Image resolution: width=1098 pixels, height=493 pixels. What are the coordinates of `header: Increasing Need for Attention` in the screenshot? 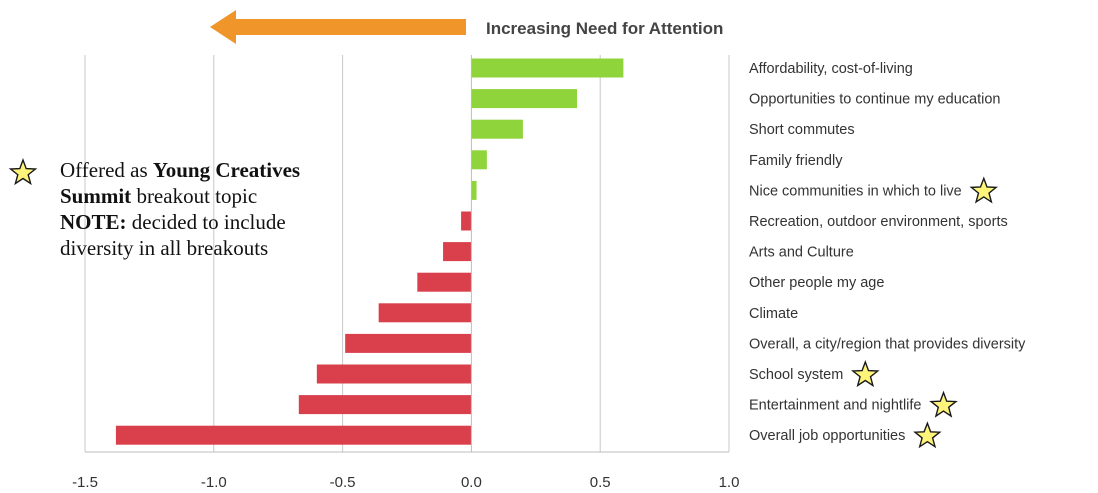 It's located at (466, 27).